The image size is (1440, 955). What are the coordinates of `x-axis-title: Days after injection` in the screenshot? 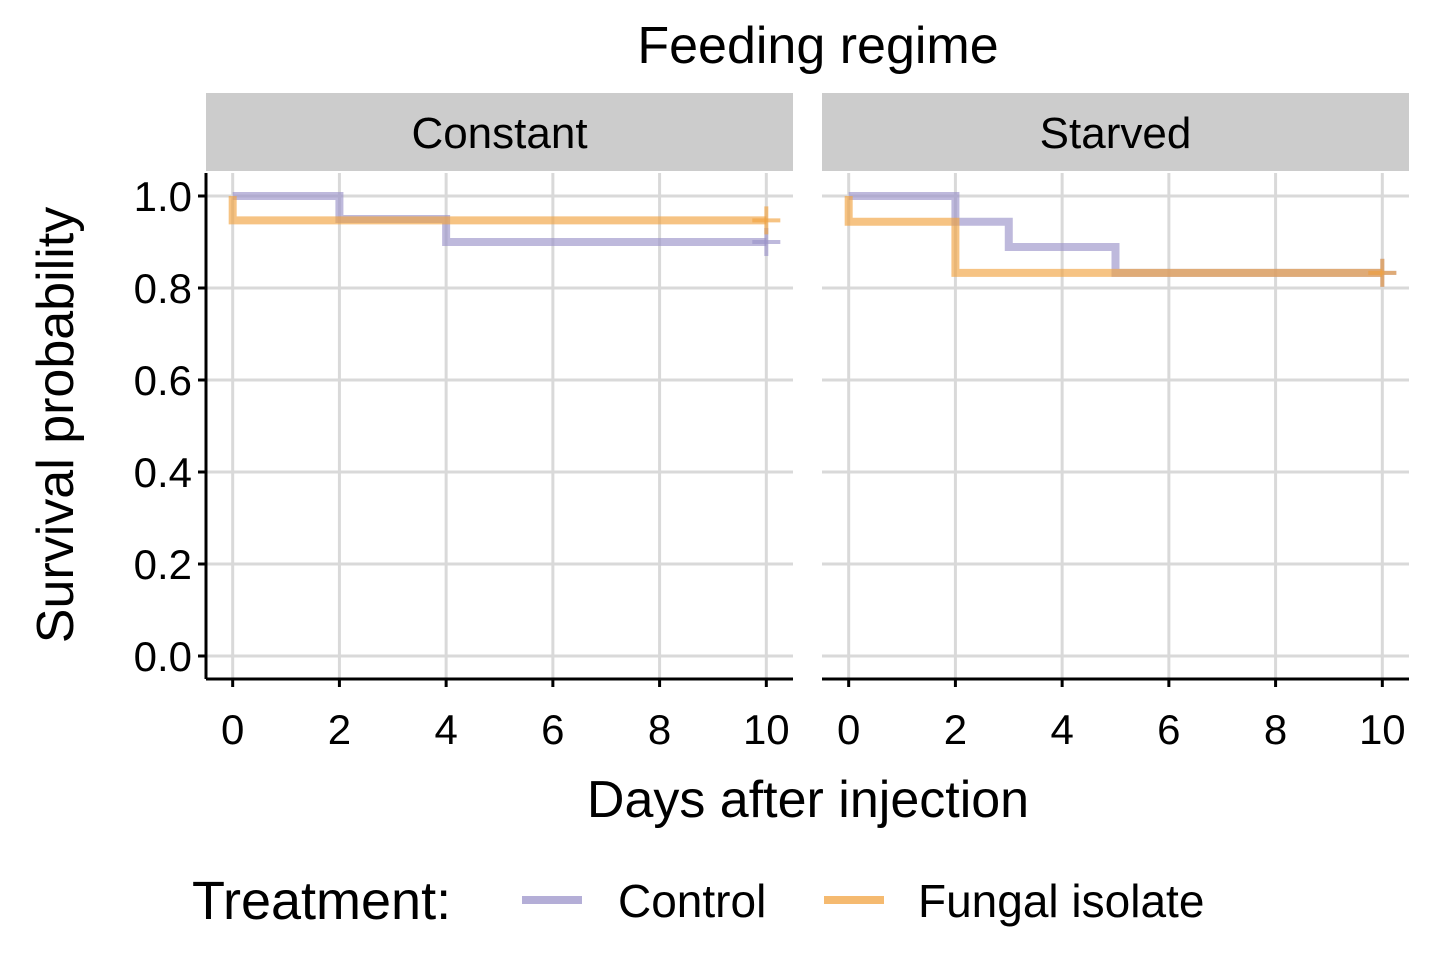 It's located at (808, 800).